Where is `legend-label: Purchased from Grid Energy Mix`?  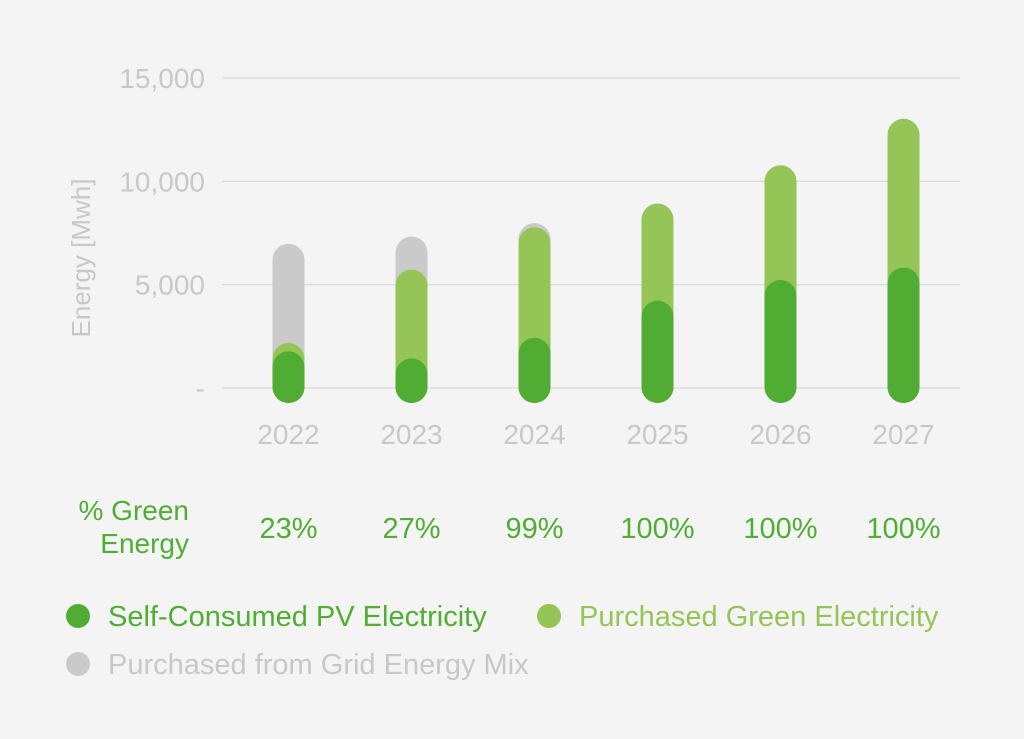 legend-label: Purchased from Grid Energy Mix is located at coordinates (318, 665).